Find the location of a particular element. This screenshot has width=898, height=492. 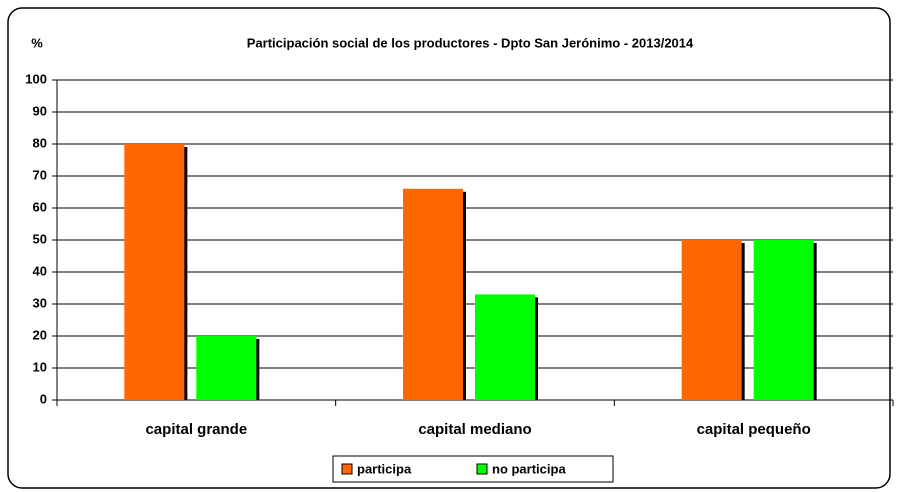

x-tick-label: capital mediano is located at coordinates (474, 429).